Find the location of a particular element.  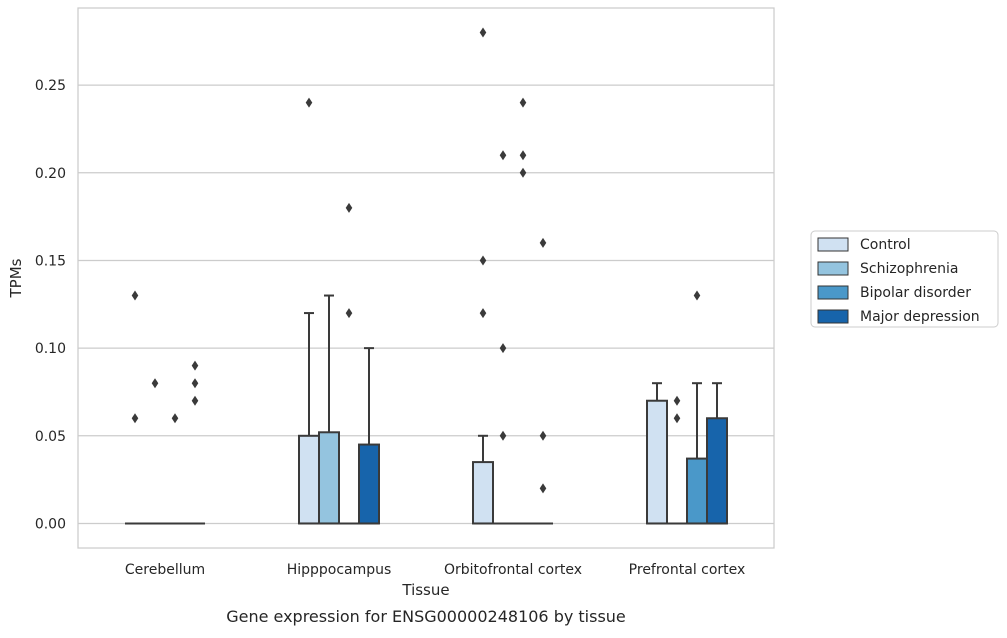

y-tick-label: 0.10 is located at coordinates (50, 349).